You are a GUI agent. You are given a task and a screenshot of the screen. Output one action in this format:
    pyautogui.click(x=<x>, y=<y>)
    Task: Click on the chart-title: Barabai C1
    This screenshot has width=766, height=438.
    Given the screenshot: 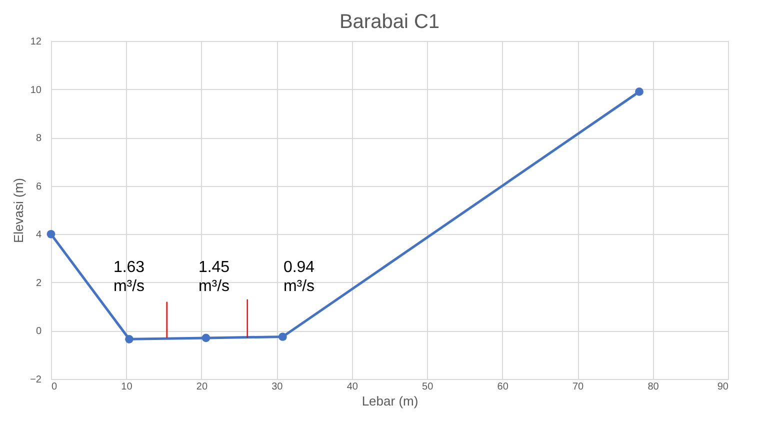 What is the action you would take?
    pyautogui.click(x=389, y=22)
    